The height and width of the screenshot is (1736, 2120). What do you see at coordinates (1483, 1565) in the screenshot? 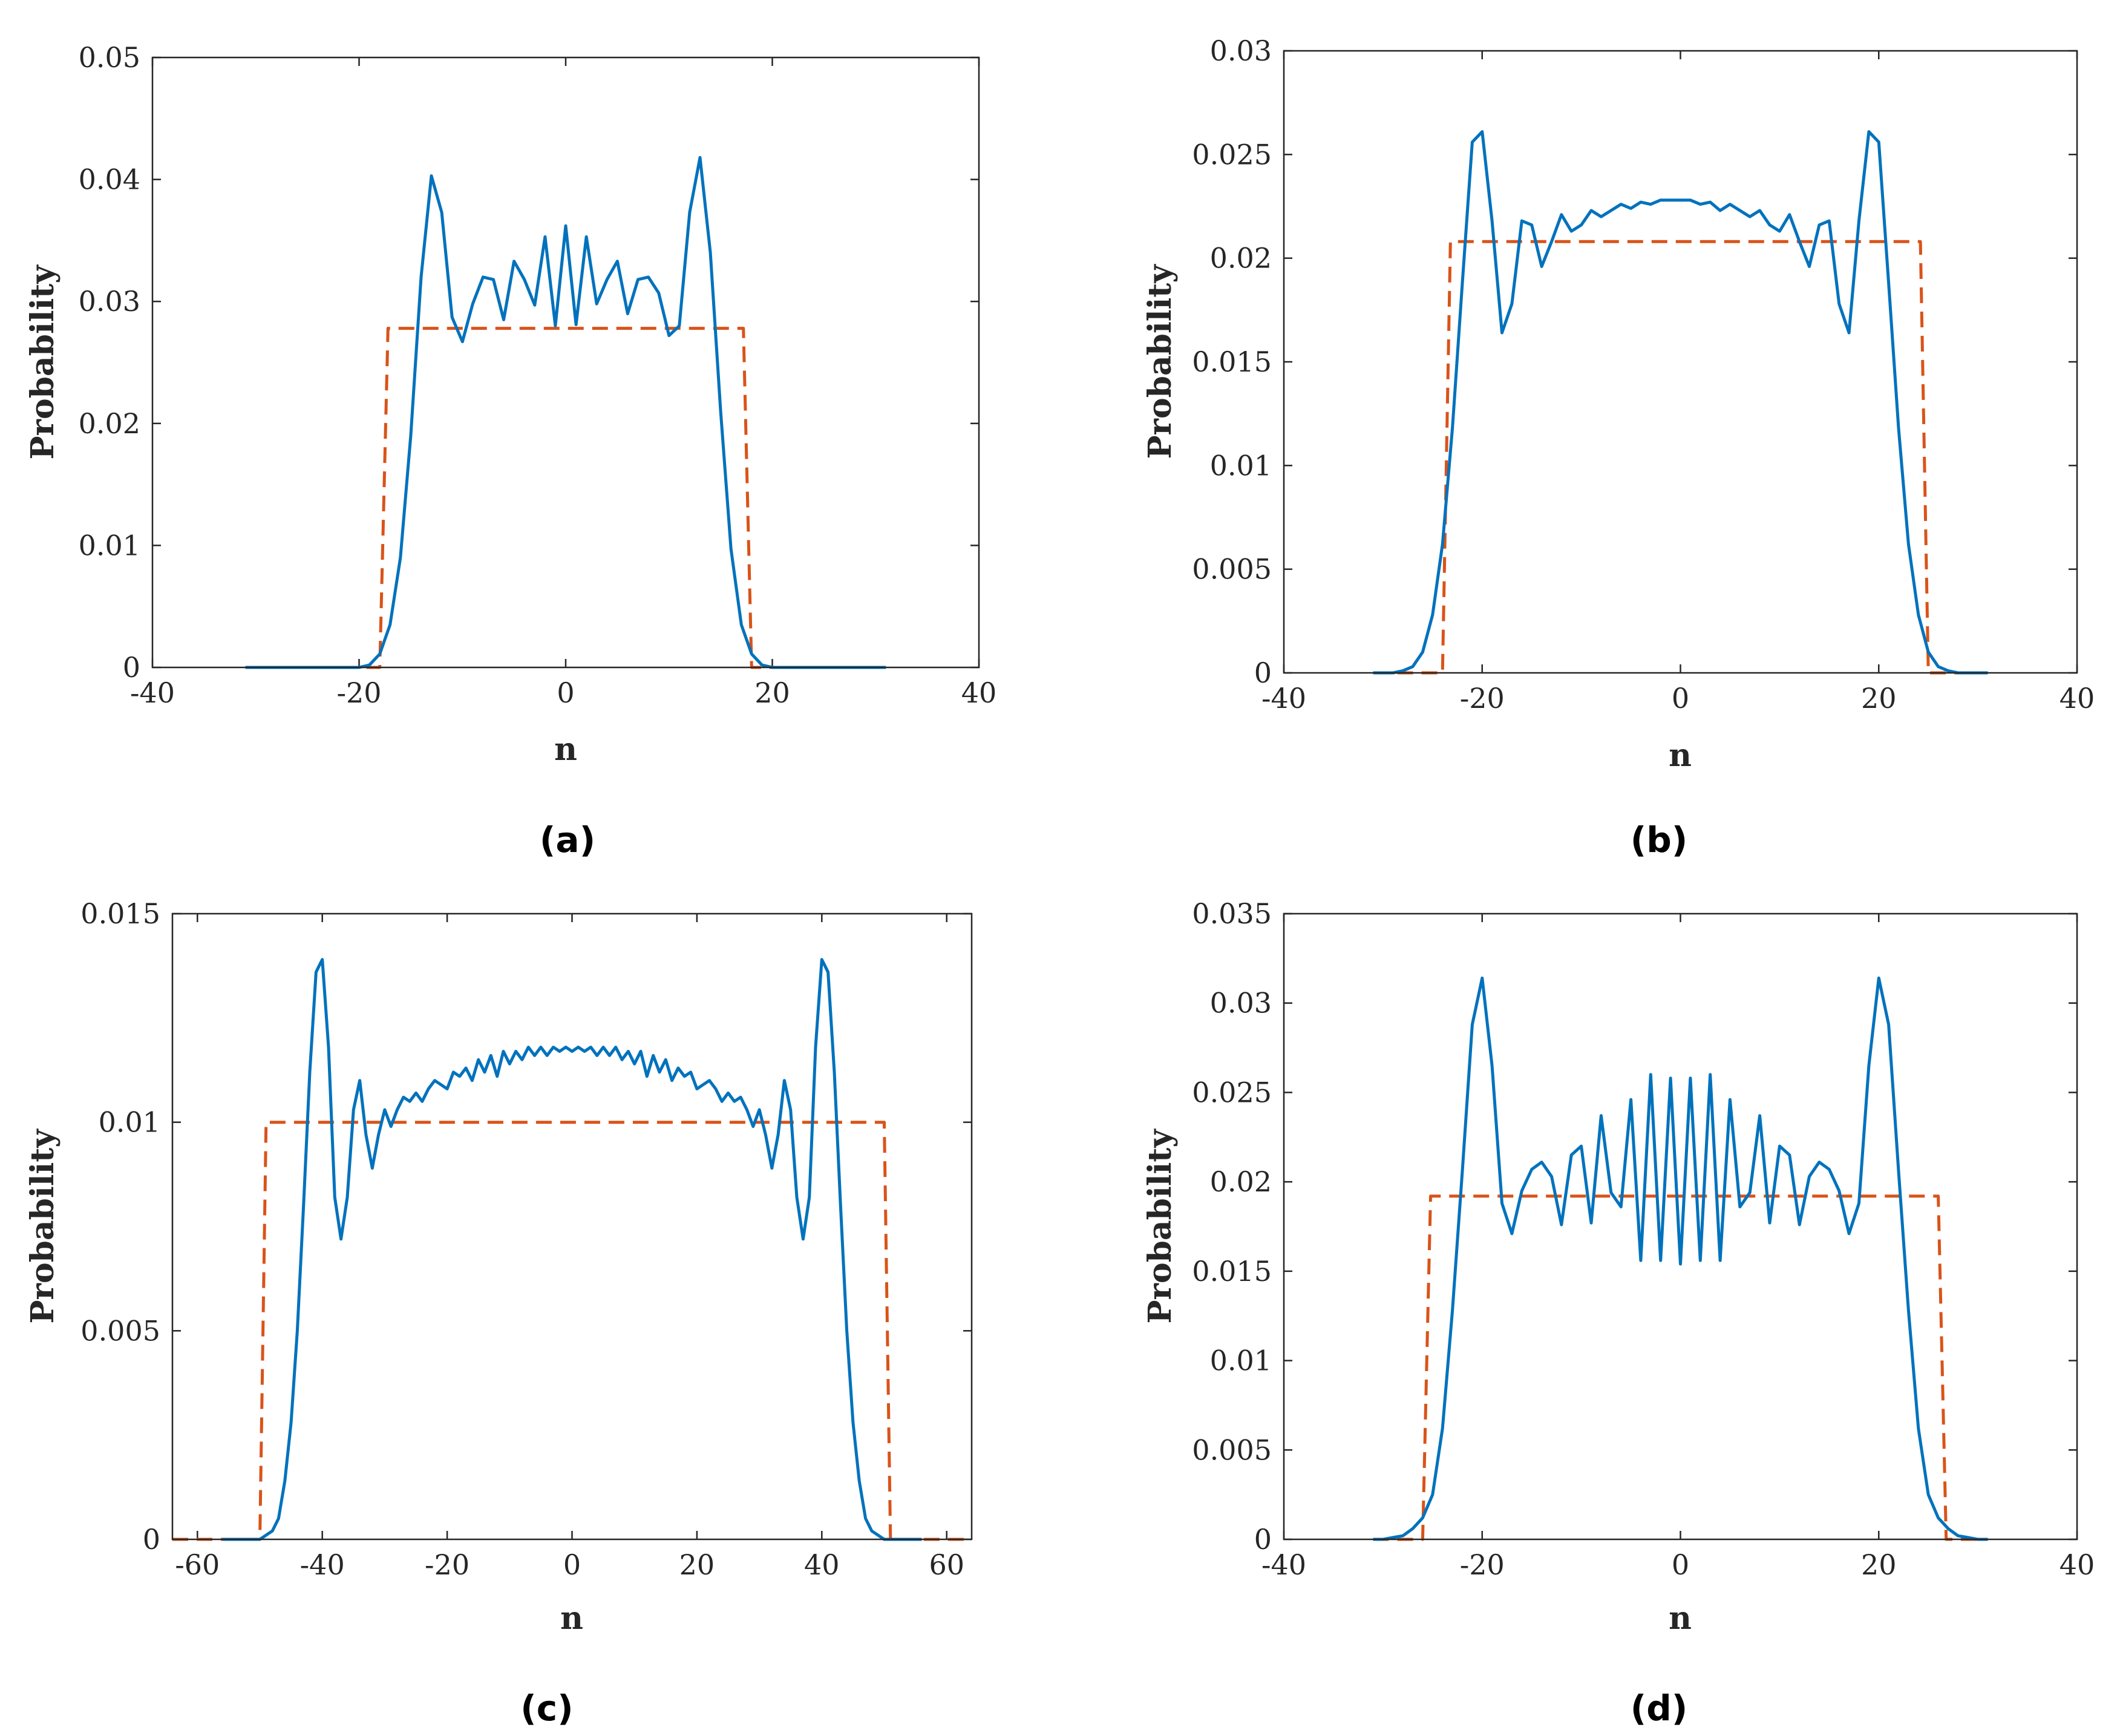
I see `panel-d-xtick-label: -20` at bounding box center [1483, 1565].